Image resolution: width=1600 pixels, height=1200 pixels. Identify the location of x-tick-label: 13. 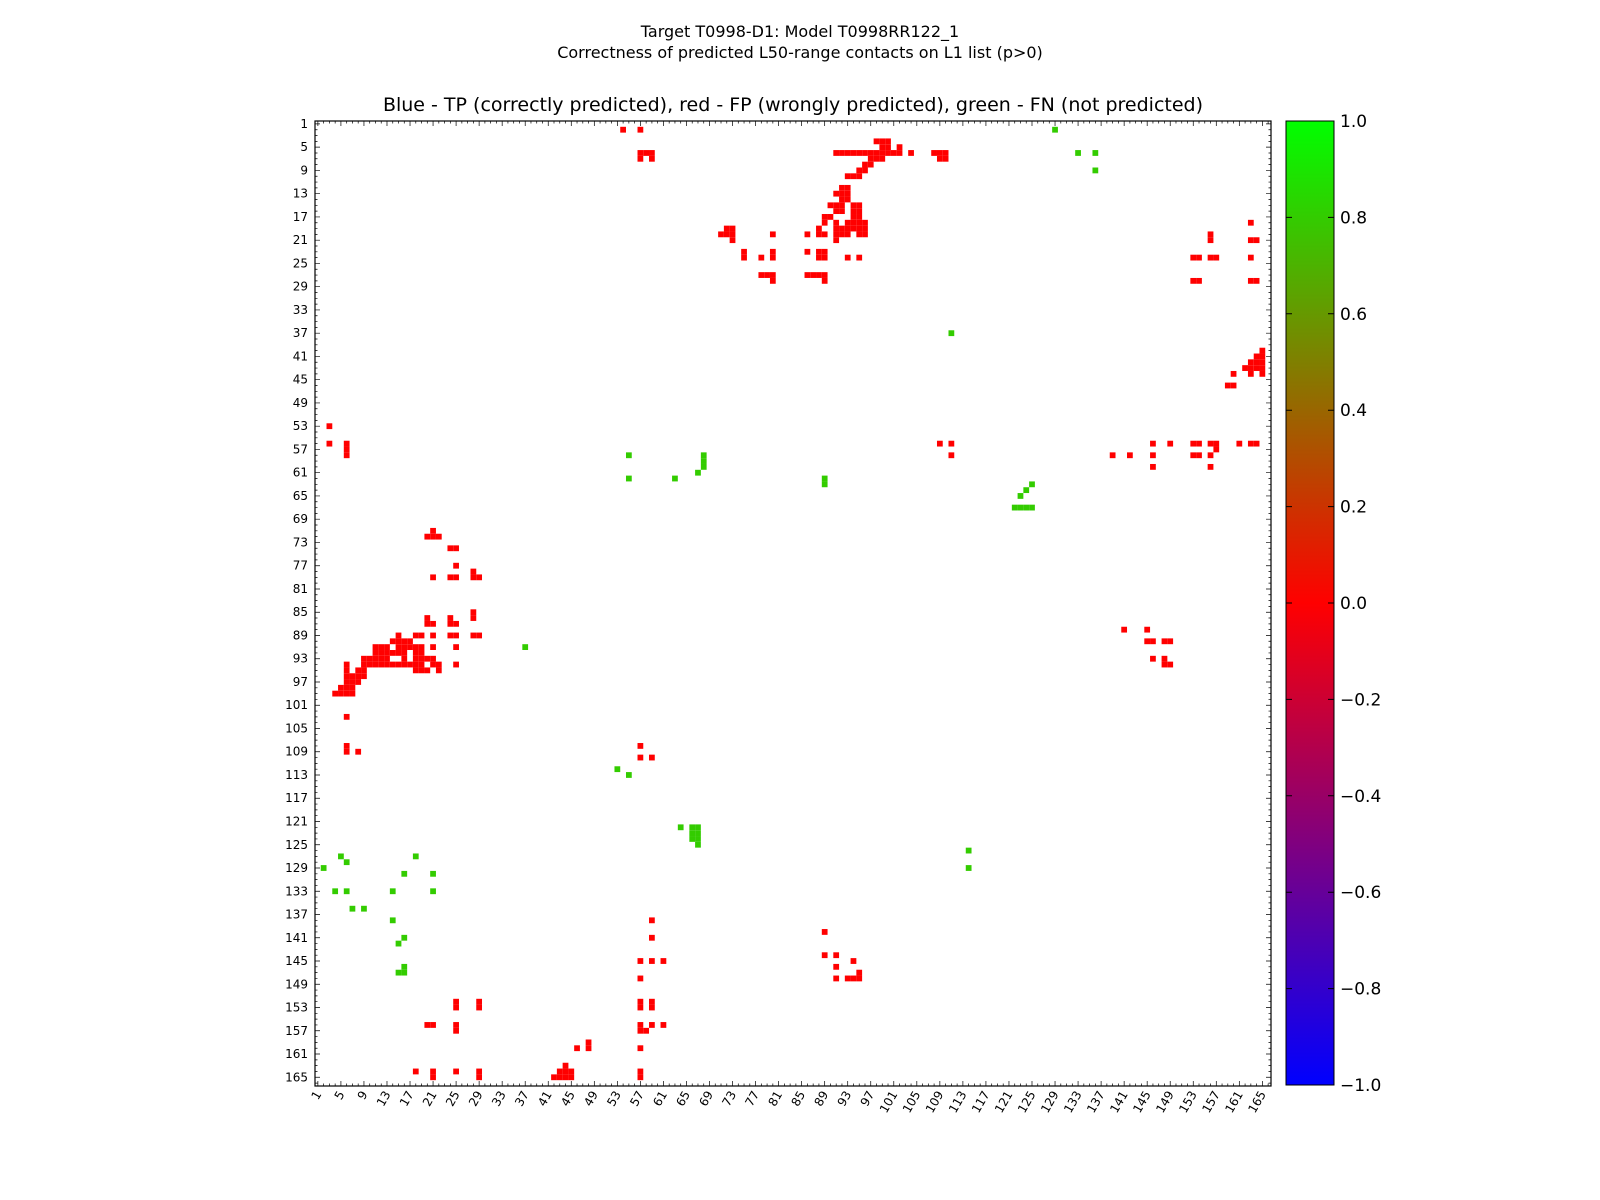
(384, 1099).